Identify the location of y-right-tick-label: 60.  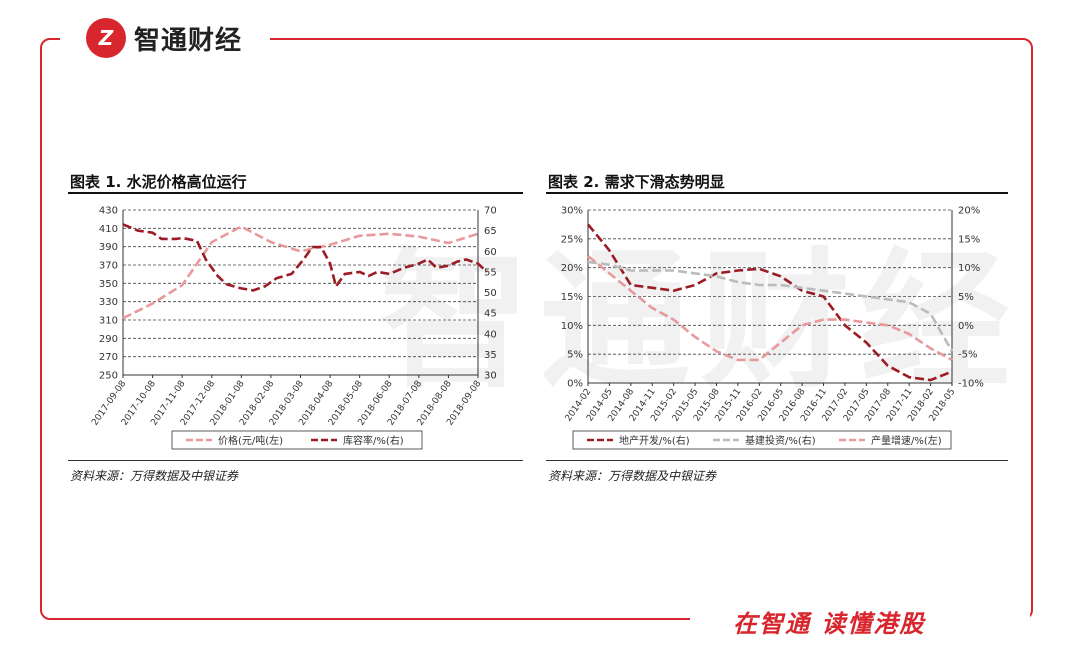
(490, 252).